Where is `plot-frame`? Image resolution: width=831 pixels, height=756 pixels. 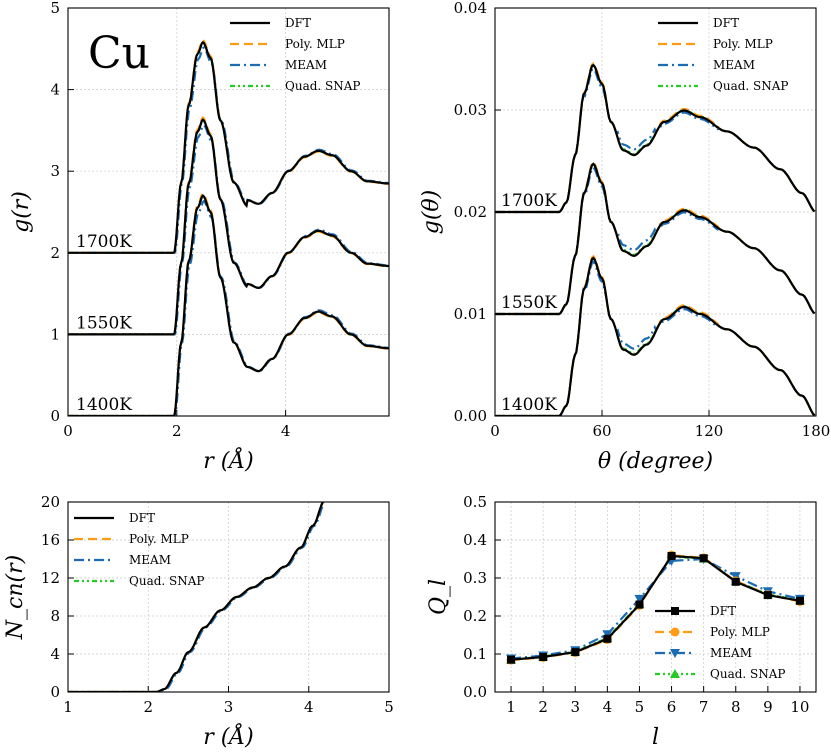 plot-frame is located at coordinates (228, 597).